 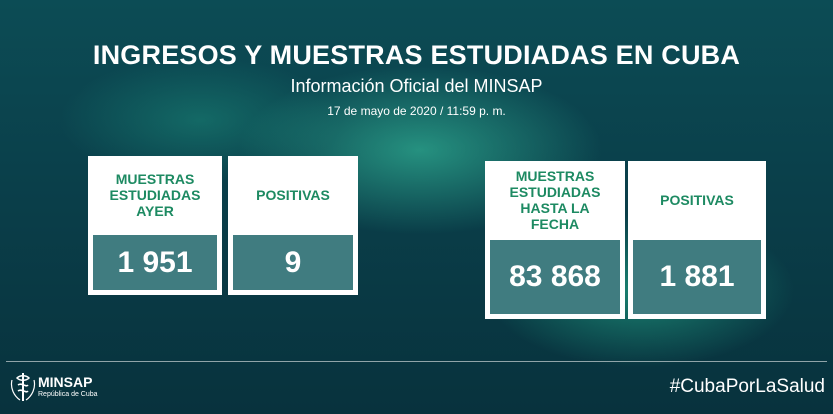 I want to click on hashtag: #CubaPorLaSalud, so click(x=747, y=386).